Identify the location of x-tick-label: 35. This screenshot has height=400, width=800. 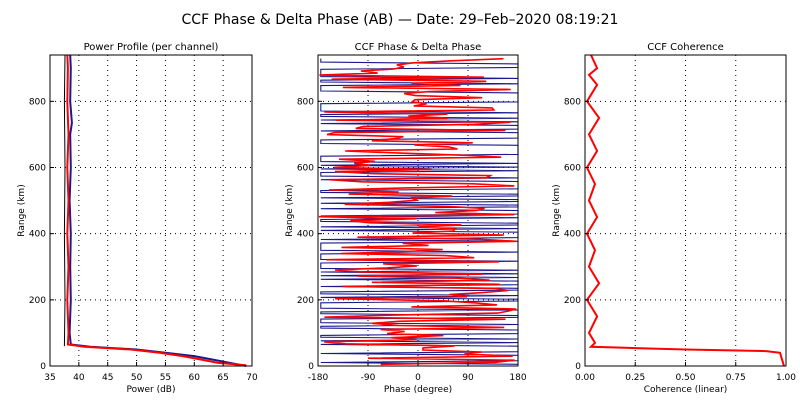
(49, 378).